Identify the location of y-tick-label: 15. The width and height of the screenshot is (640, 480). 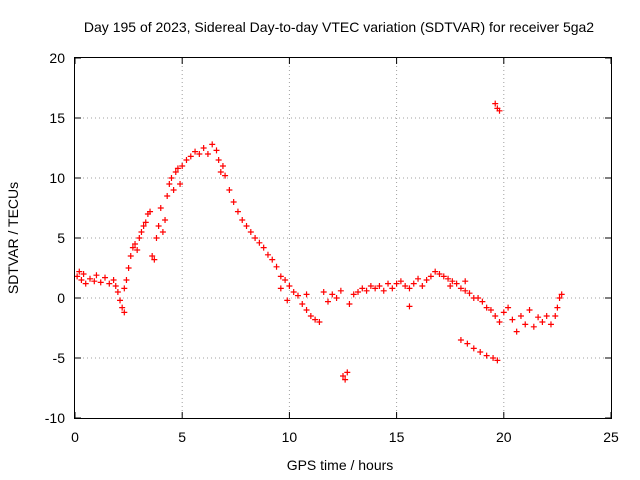
(57, 118).